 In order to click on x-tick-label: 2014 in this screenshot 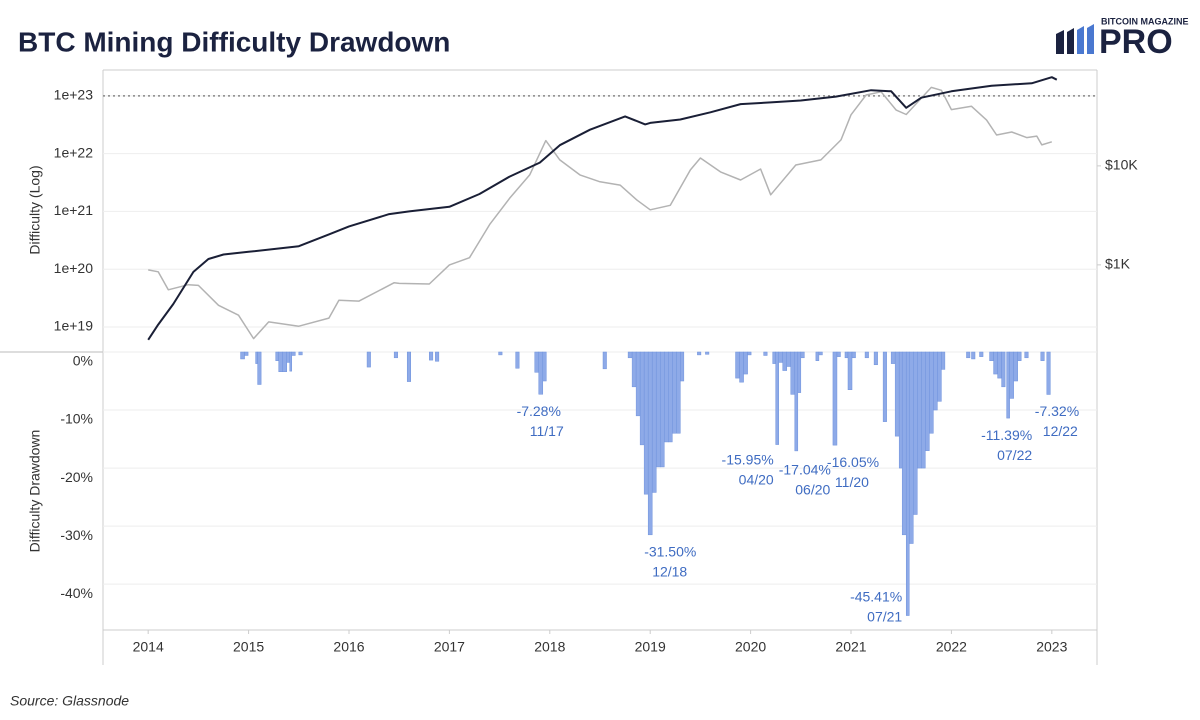, I will do `click(148, 647)`.